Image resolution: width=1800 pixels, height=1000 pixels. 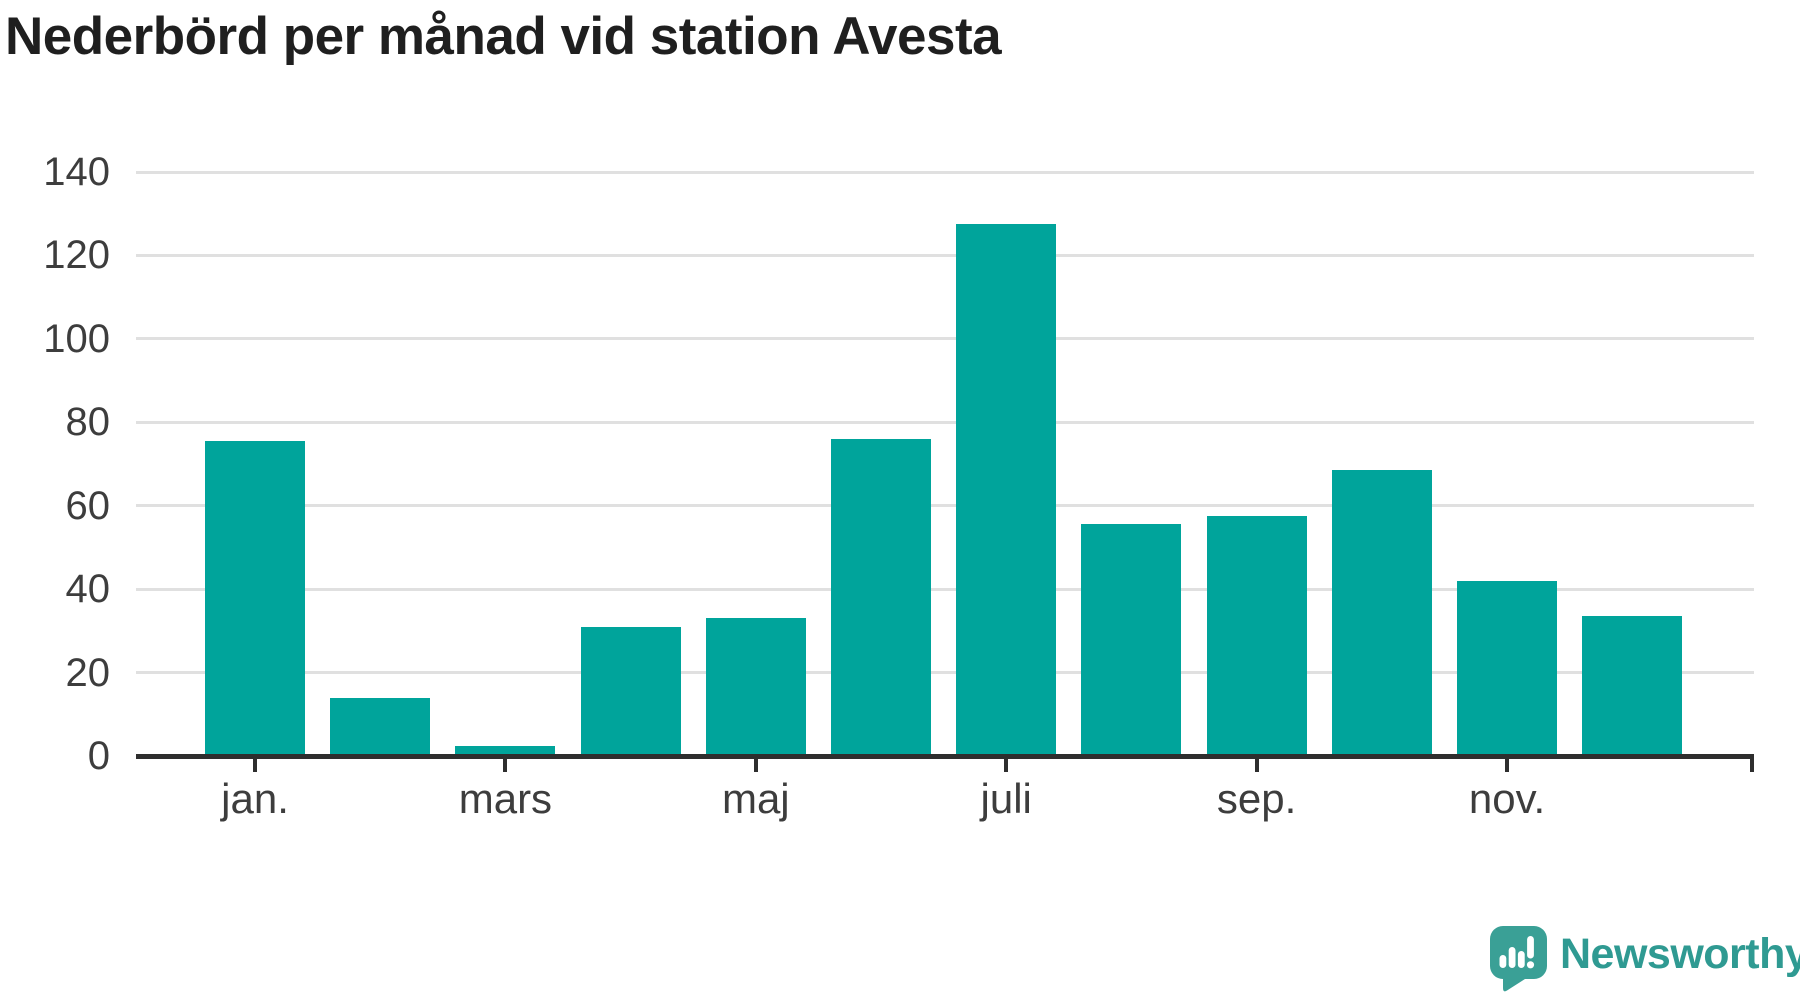 What do you see at coordinates (1752, 763) in the screenshot?
I see `x-axis-end-tick` at bounding box center [1752, 763].